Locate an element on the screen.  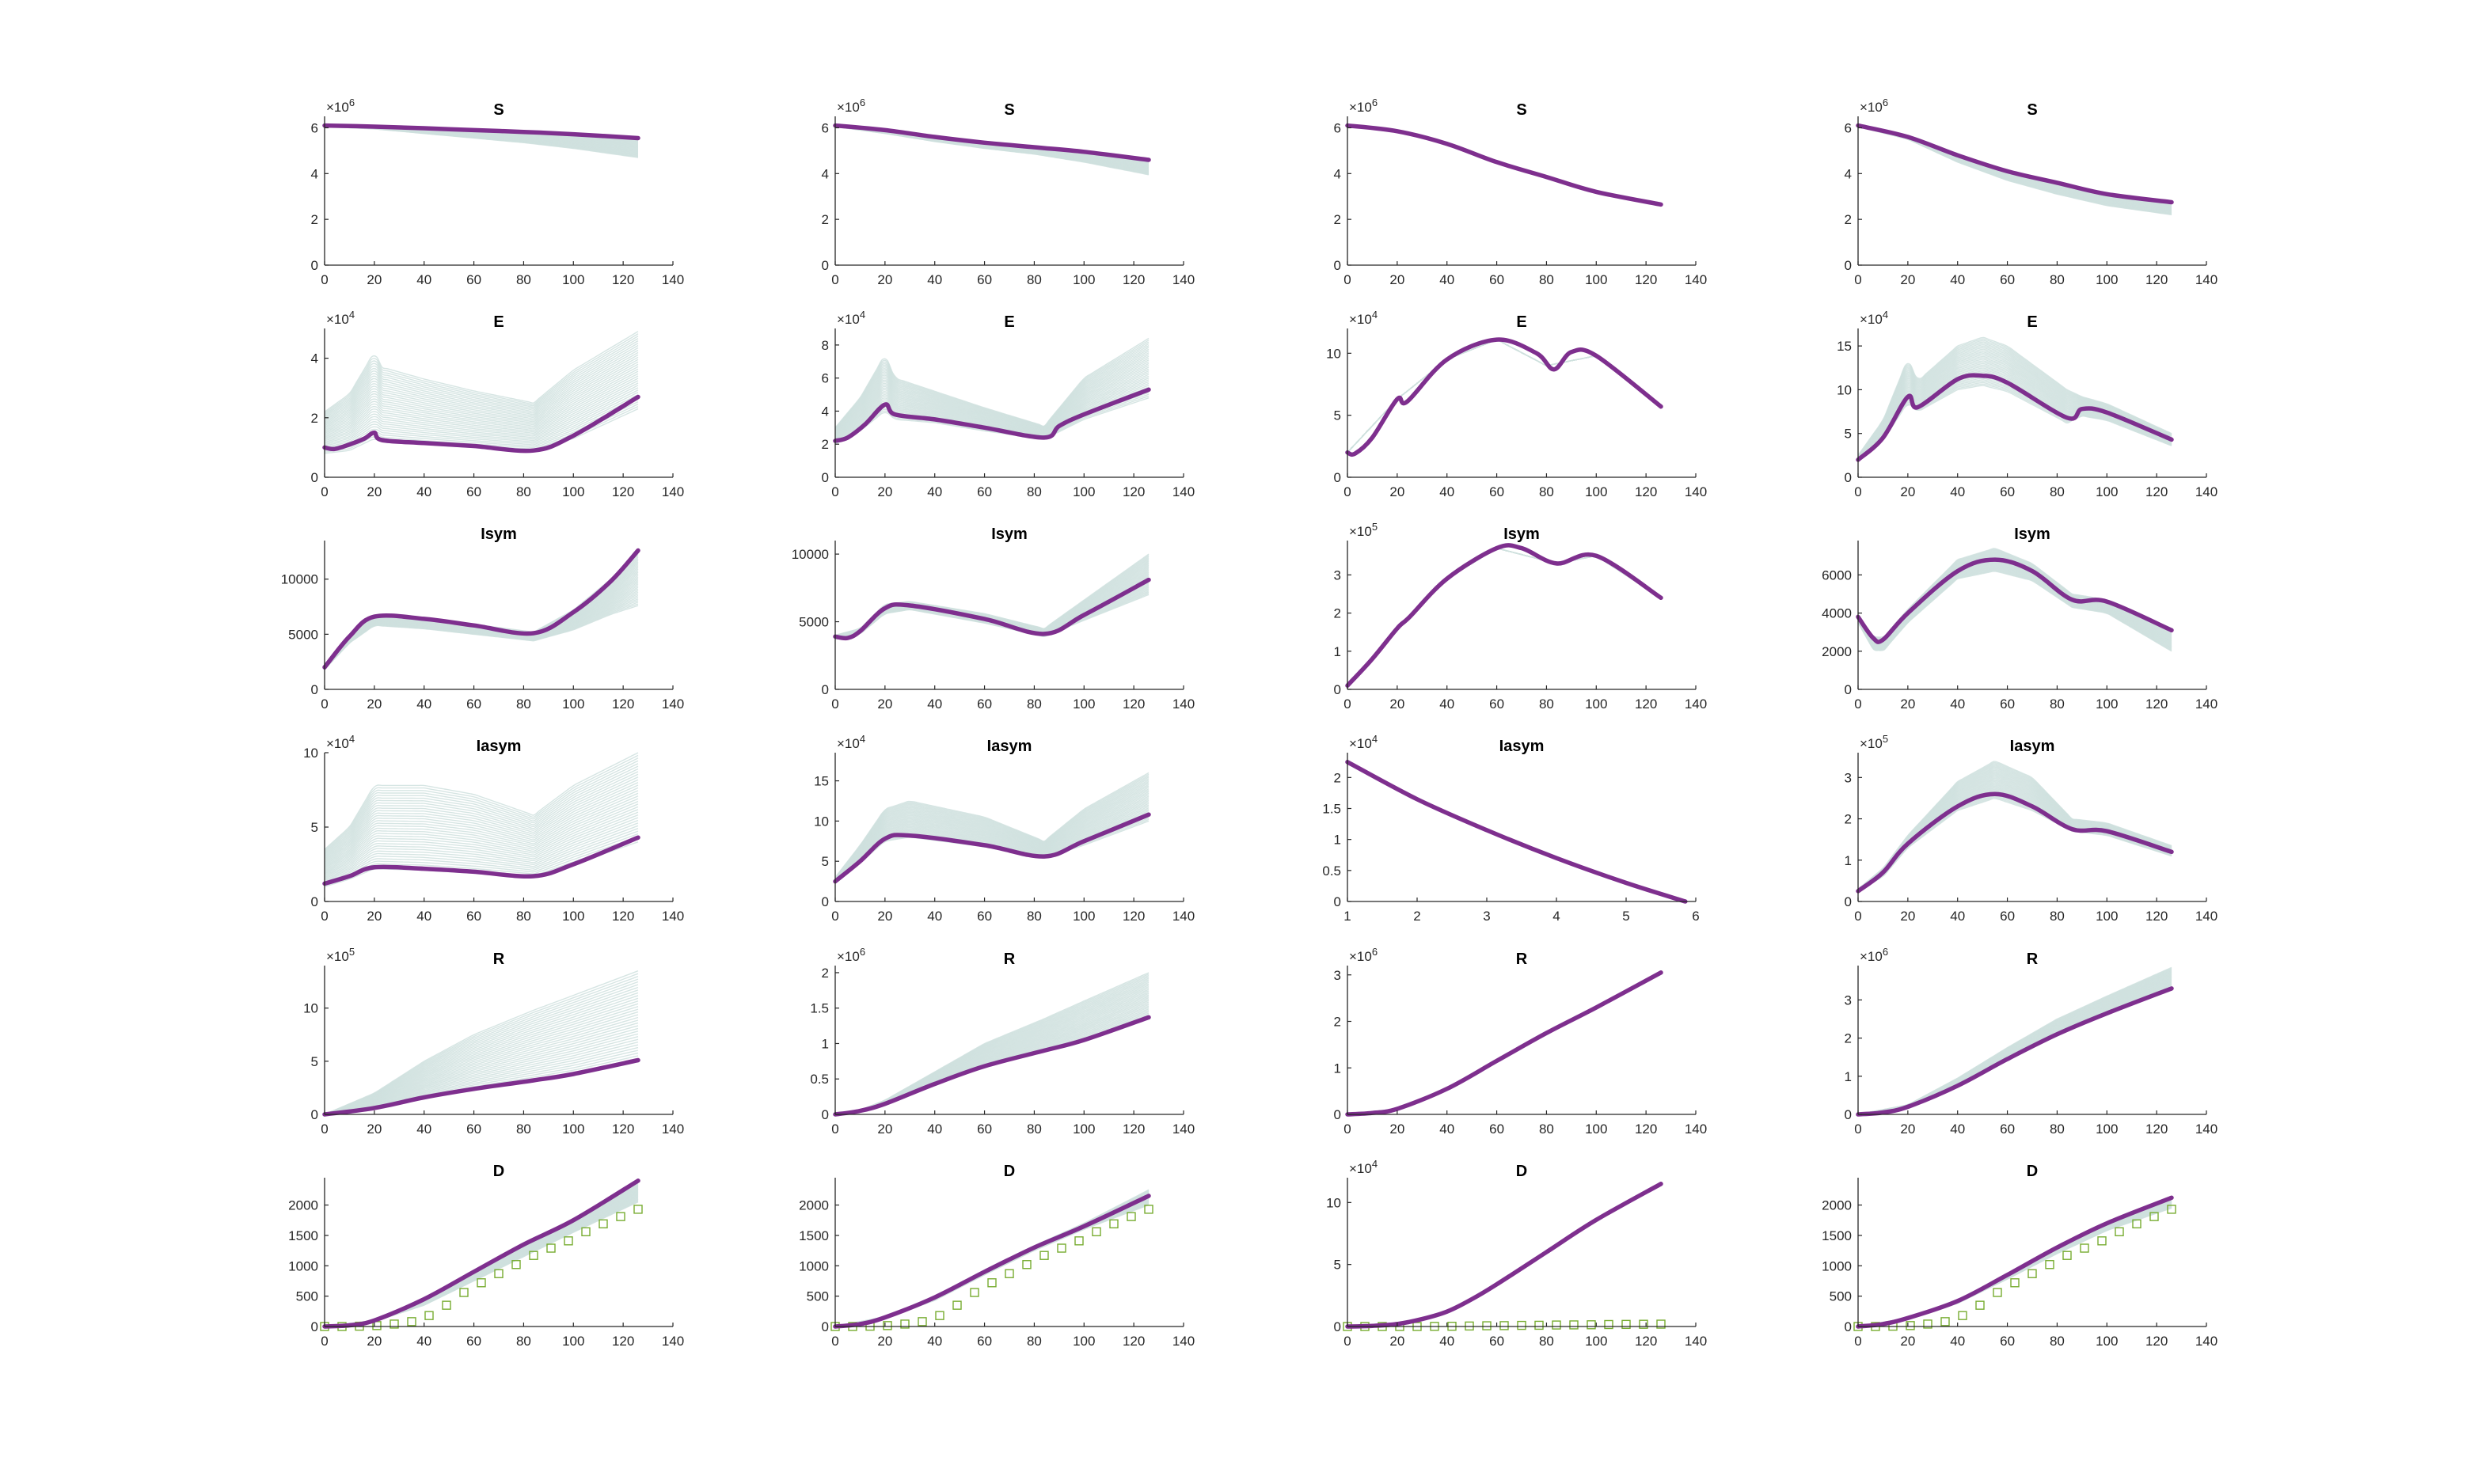
y-tick-label: 4 is located at coordinates (826, 411).